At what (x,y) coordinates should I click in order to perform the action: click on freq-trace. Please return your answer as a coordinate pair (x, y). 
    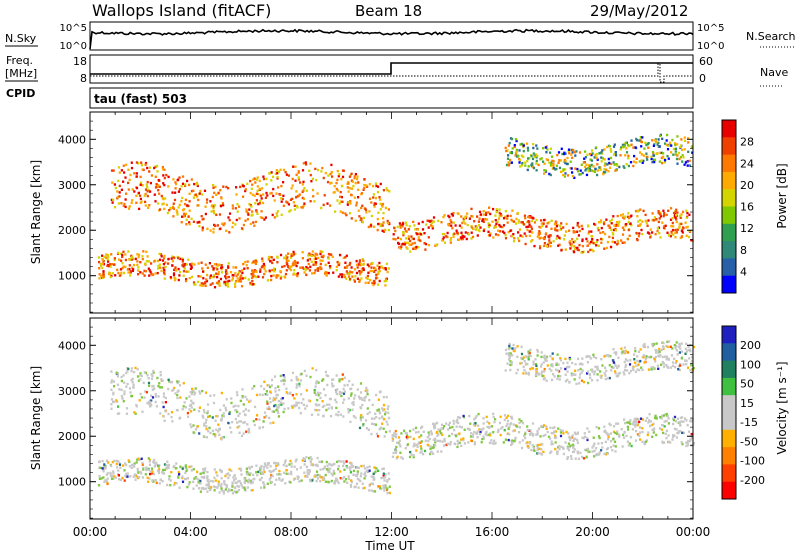
    Looking at the image, I should click on (391, 68).